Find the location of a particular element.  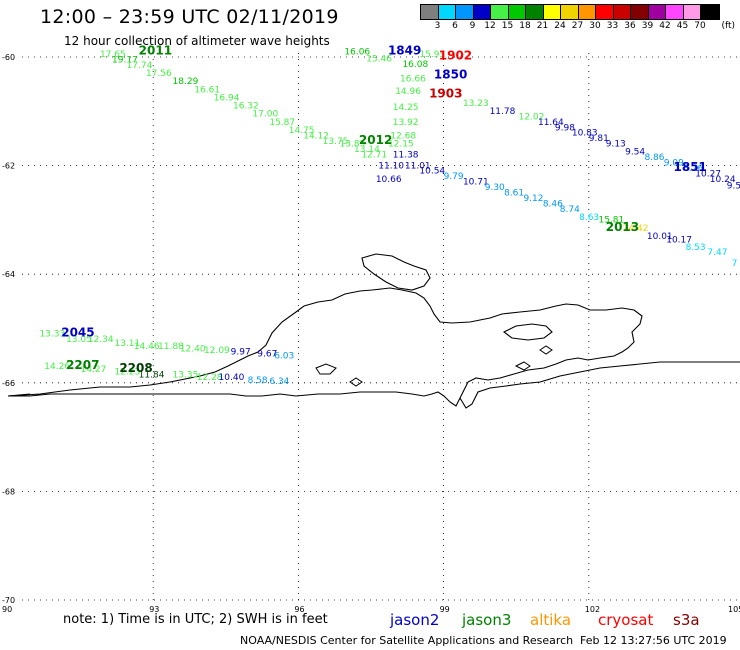

wave-height-reading: 15.87 is located at coordinates (282, 123).